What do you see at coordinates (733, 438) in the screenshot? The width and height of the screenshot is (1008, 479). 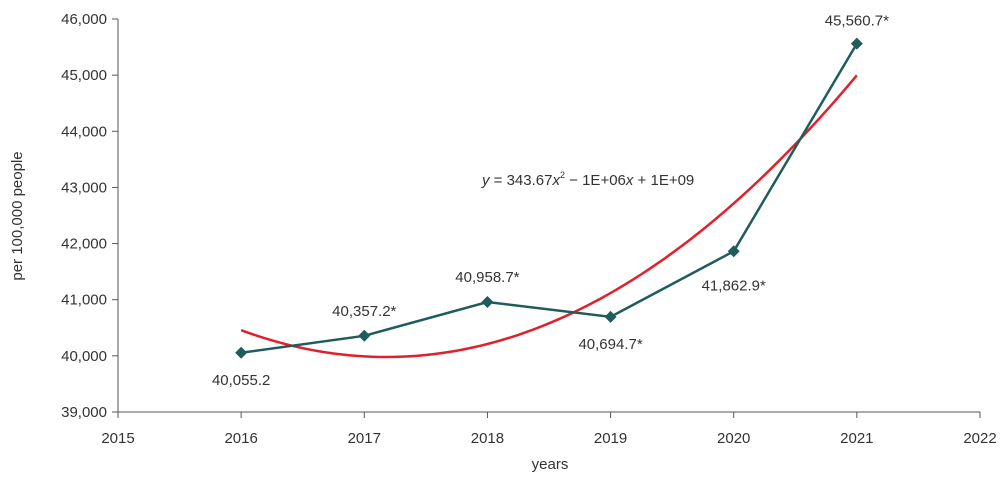 I see `x-tick-label: 2020` at bounding box center [733, 438].